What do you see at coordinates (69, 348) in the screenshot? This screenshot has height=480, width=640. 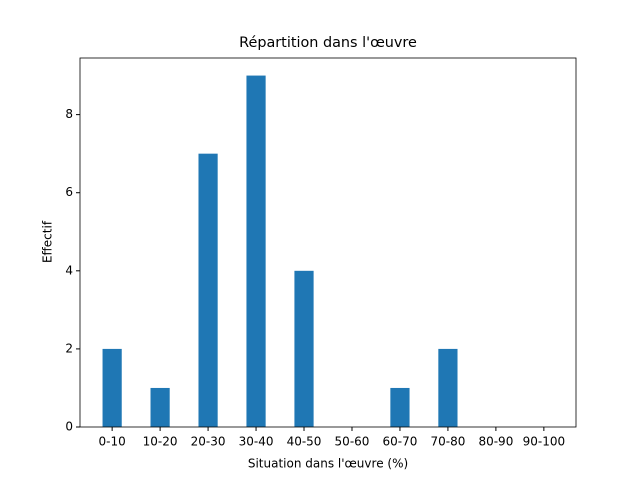 I see `y-tick-label: 2` at bounding box center [69, 348].